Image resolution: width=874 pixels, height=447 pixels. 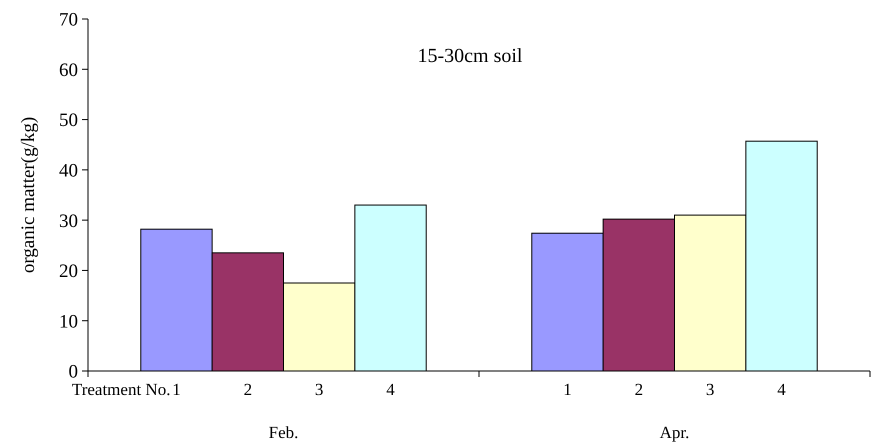 What do you see at coordinates (68, 271) in the screenshot?
I see `y-tick-label: 20` at bounding box center [68, 271].